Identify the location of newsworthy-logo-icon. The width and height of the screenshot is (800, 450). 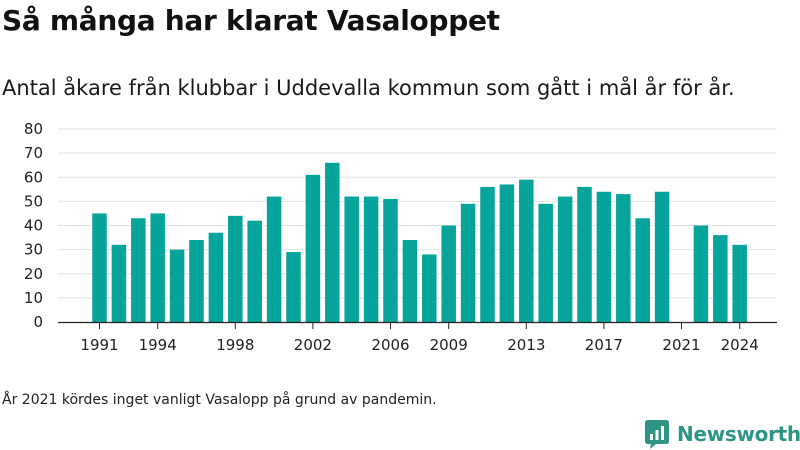
(657, 434).